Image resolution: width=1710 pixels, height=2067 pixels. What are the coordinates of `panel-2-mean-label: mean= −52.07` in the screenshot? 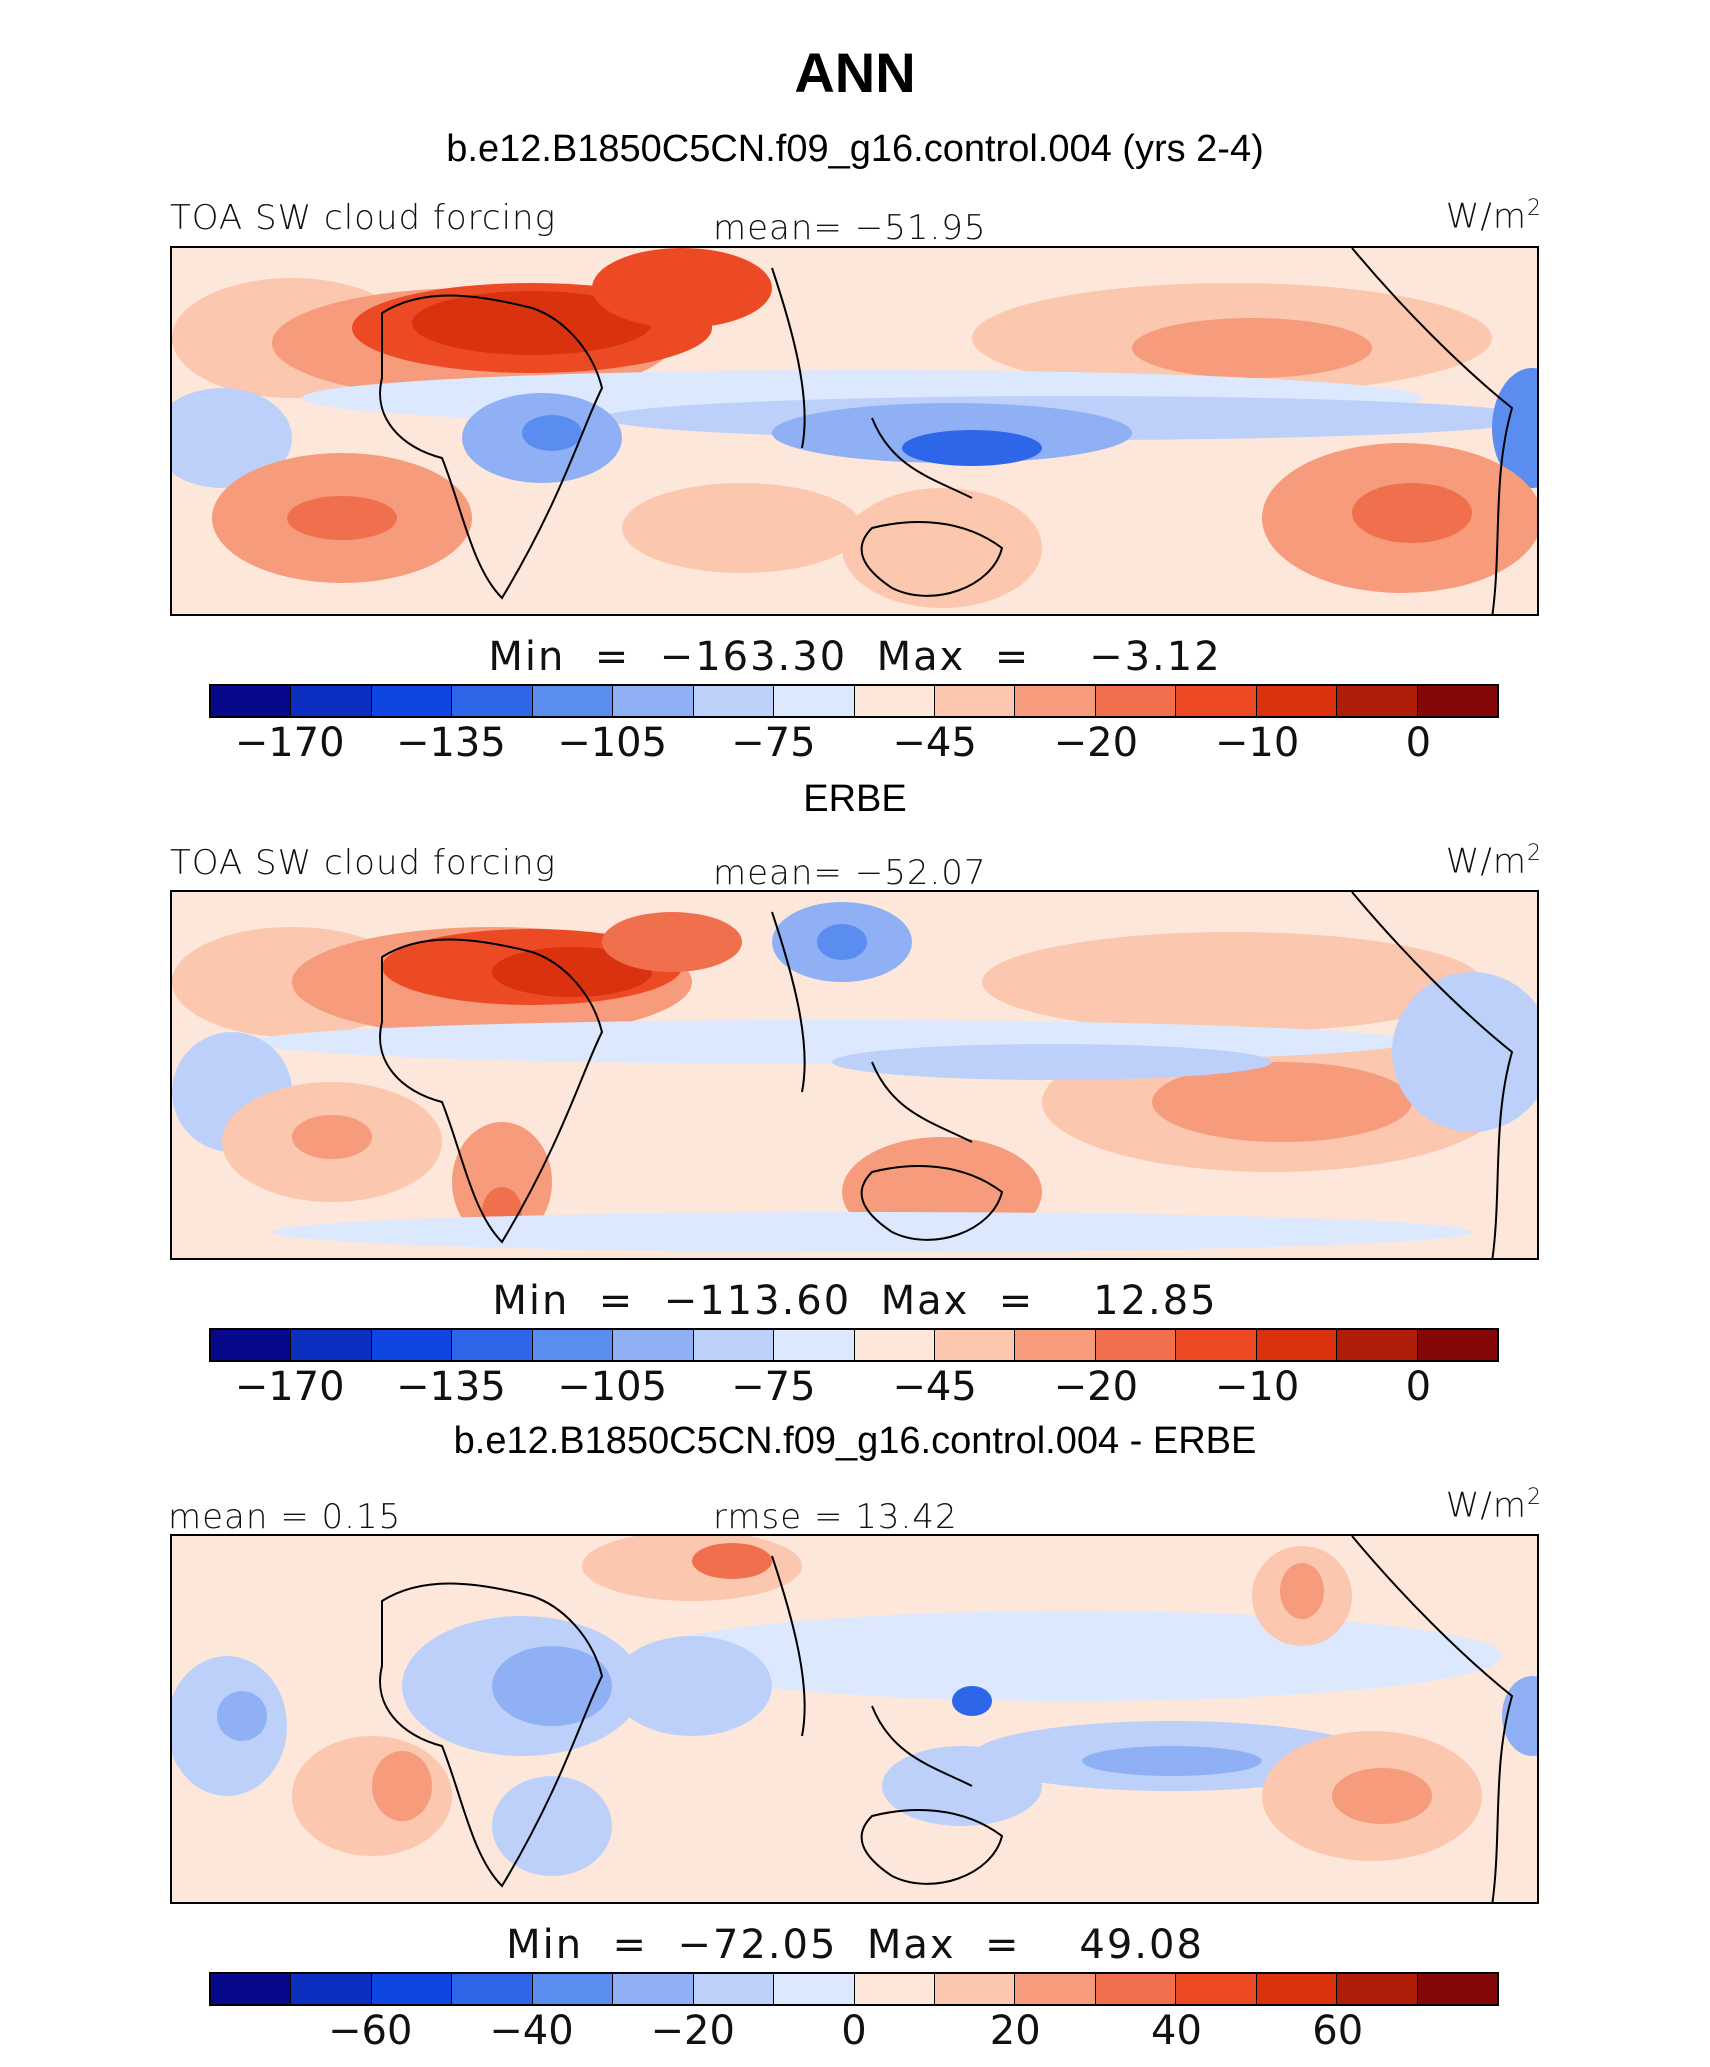 It's located at (850, 873).